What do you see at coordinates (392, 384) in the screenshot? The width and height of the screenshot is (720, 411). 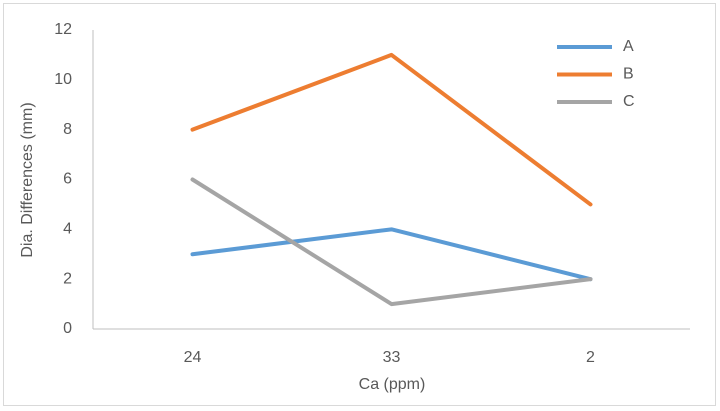 I see `x-axis-label: Ca (ppm)` at bounding box center [392, 384].